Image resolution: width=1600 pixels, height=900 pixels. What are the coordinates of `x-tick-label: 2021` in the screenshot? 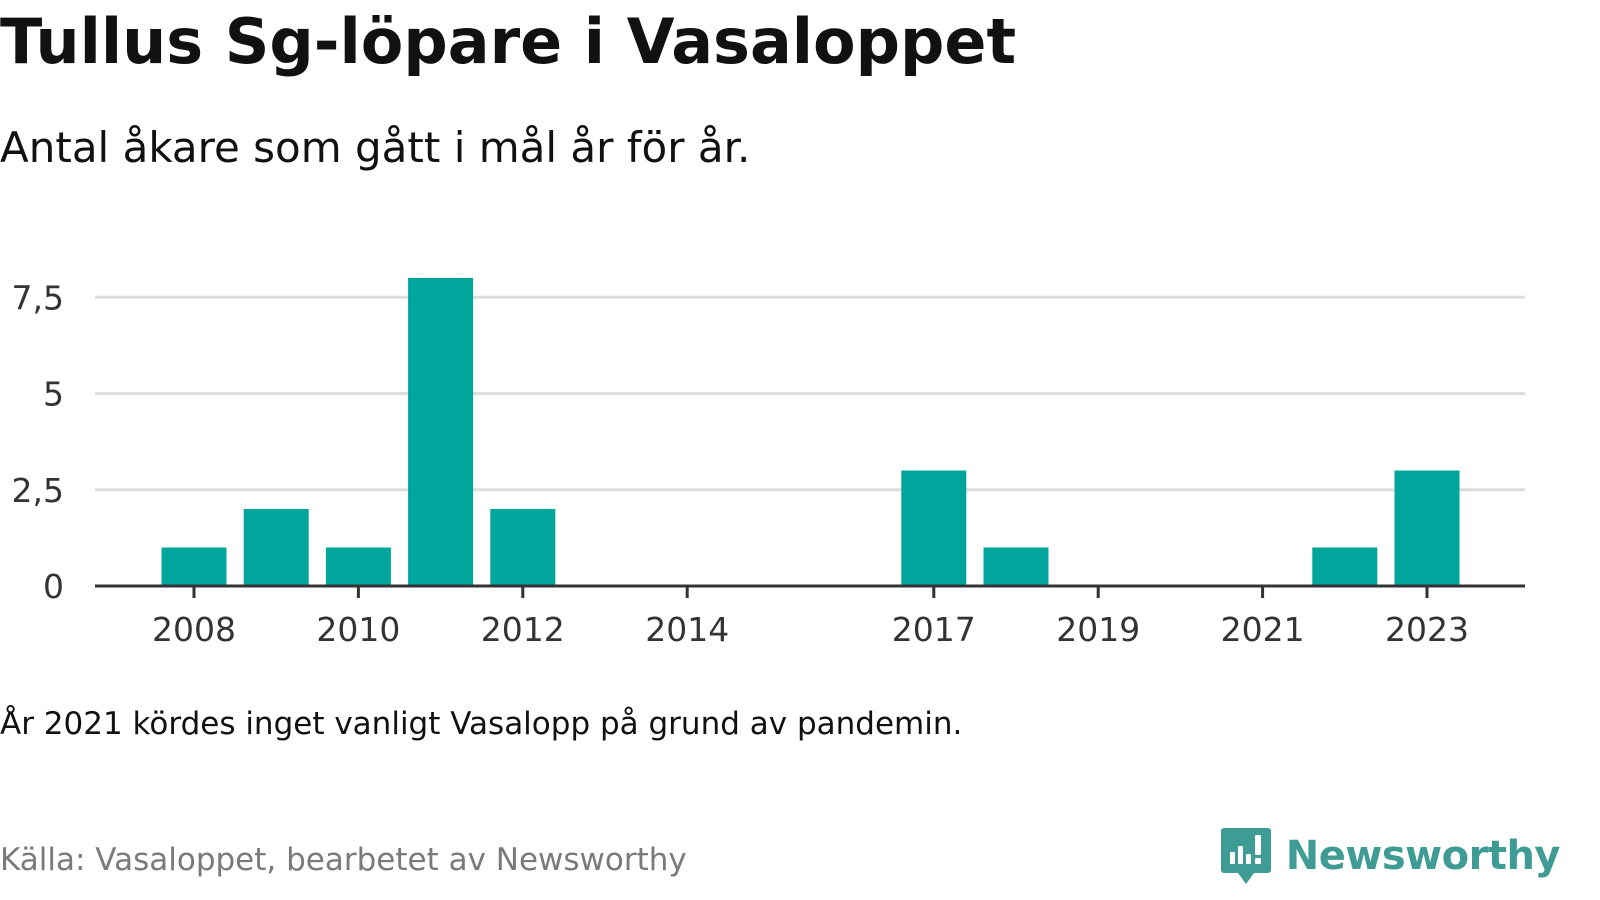 It's located at (1263, 629).